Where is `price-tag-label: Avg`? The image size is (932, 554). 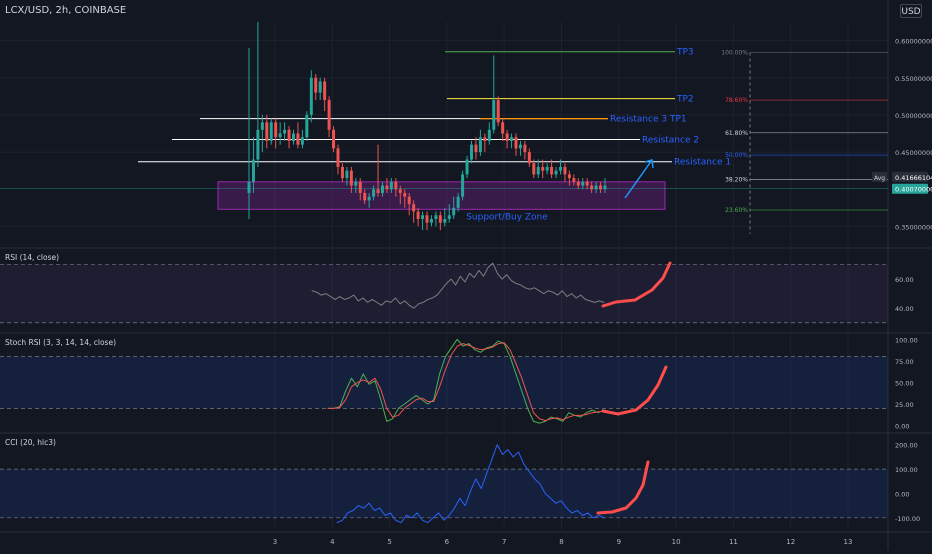
price-tag-label: Avg is located at coordinates (879, 178).